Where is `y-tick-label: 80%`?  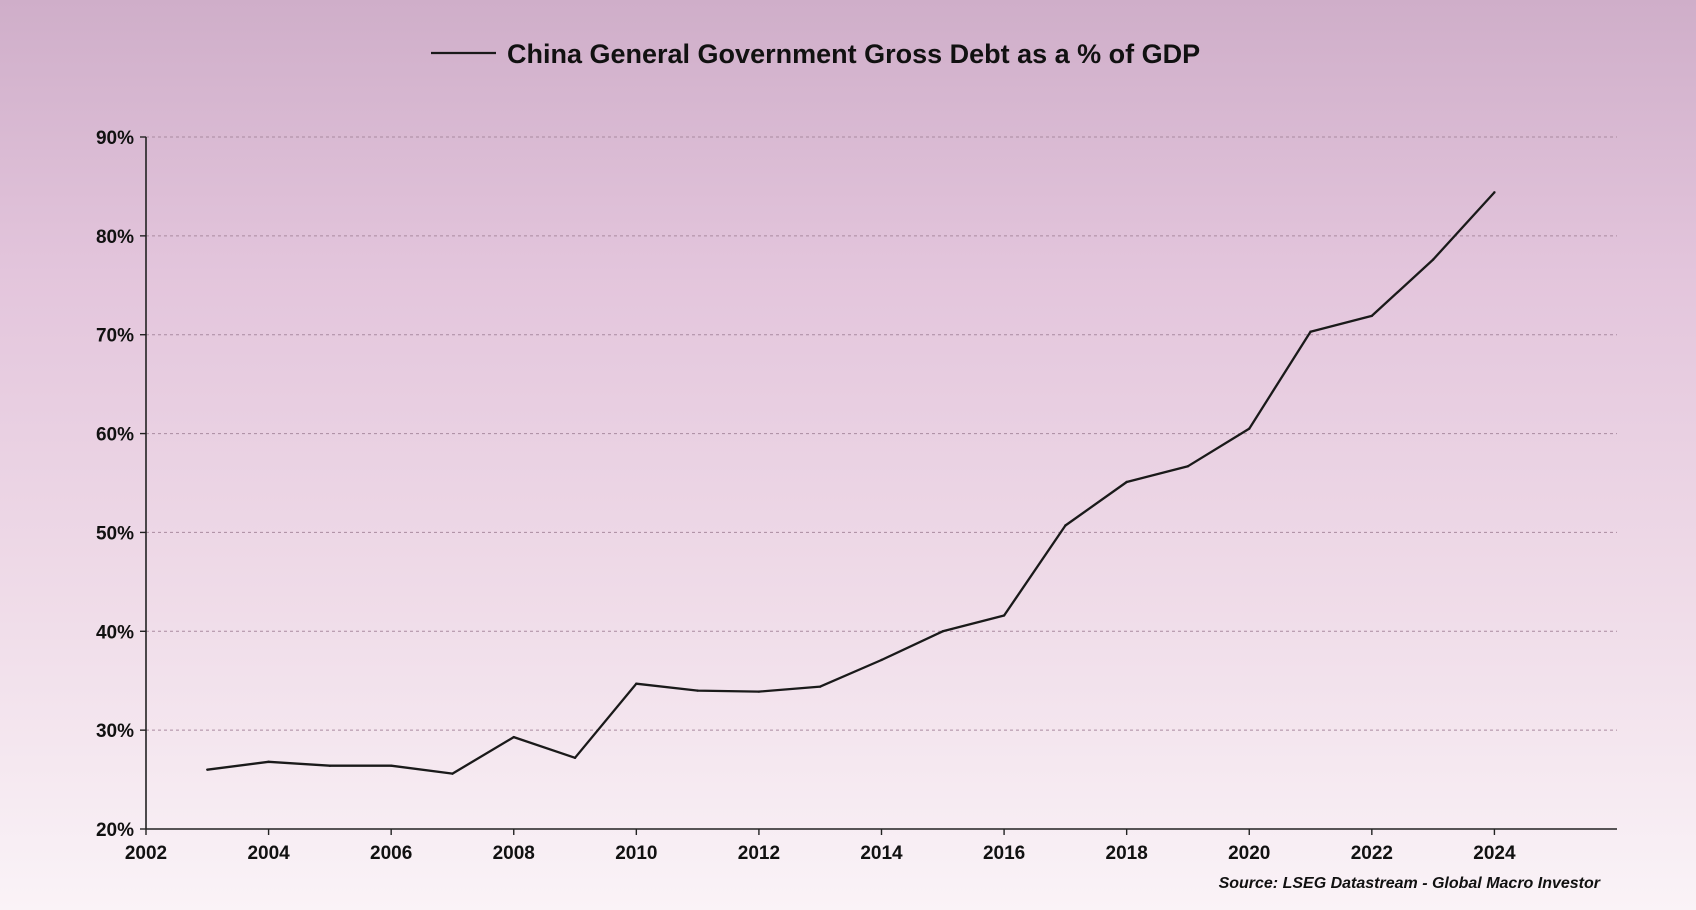 y-tick-label: 80% is located at coordinates (115, 237).